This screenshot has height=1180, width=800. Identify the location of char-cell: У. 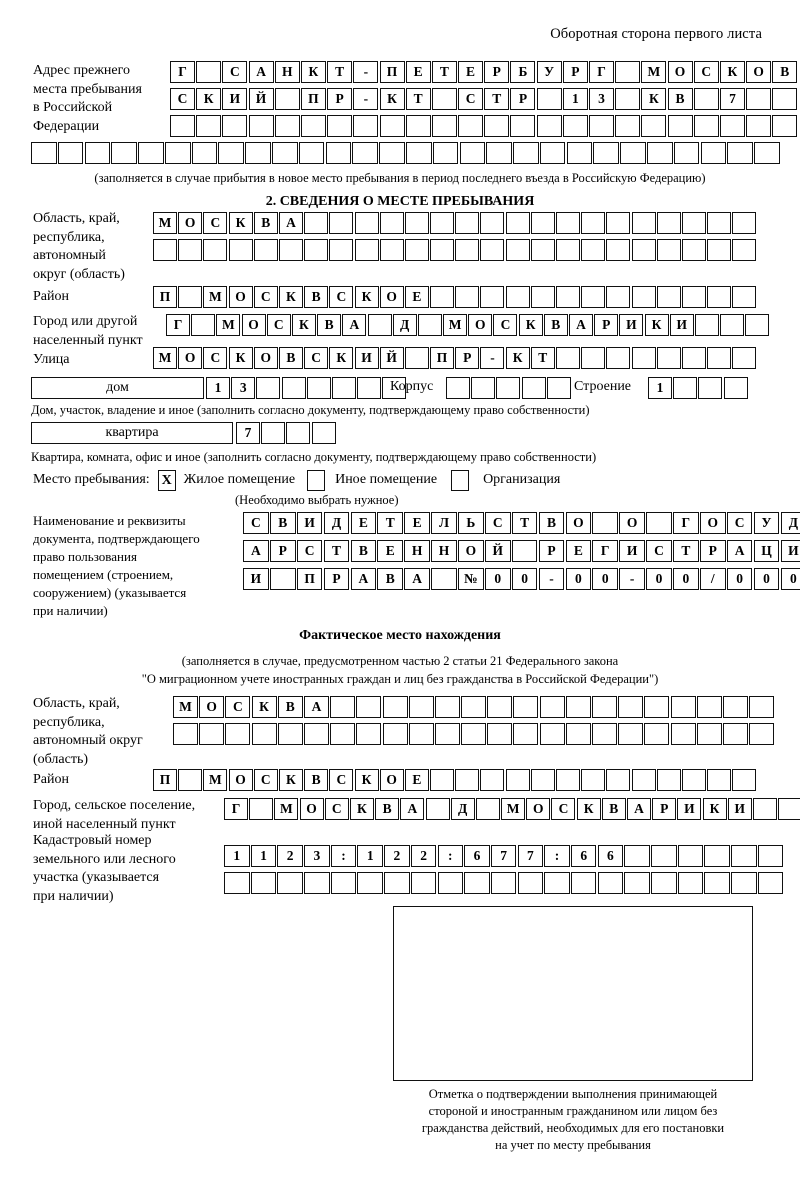
(766, 523).